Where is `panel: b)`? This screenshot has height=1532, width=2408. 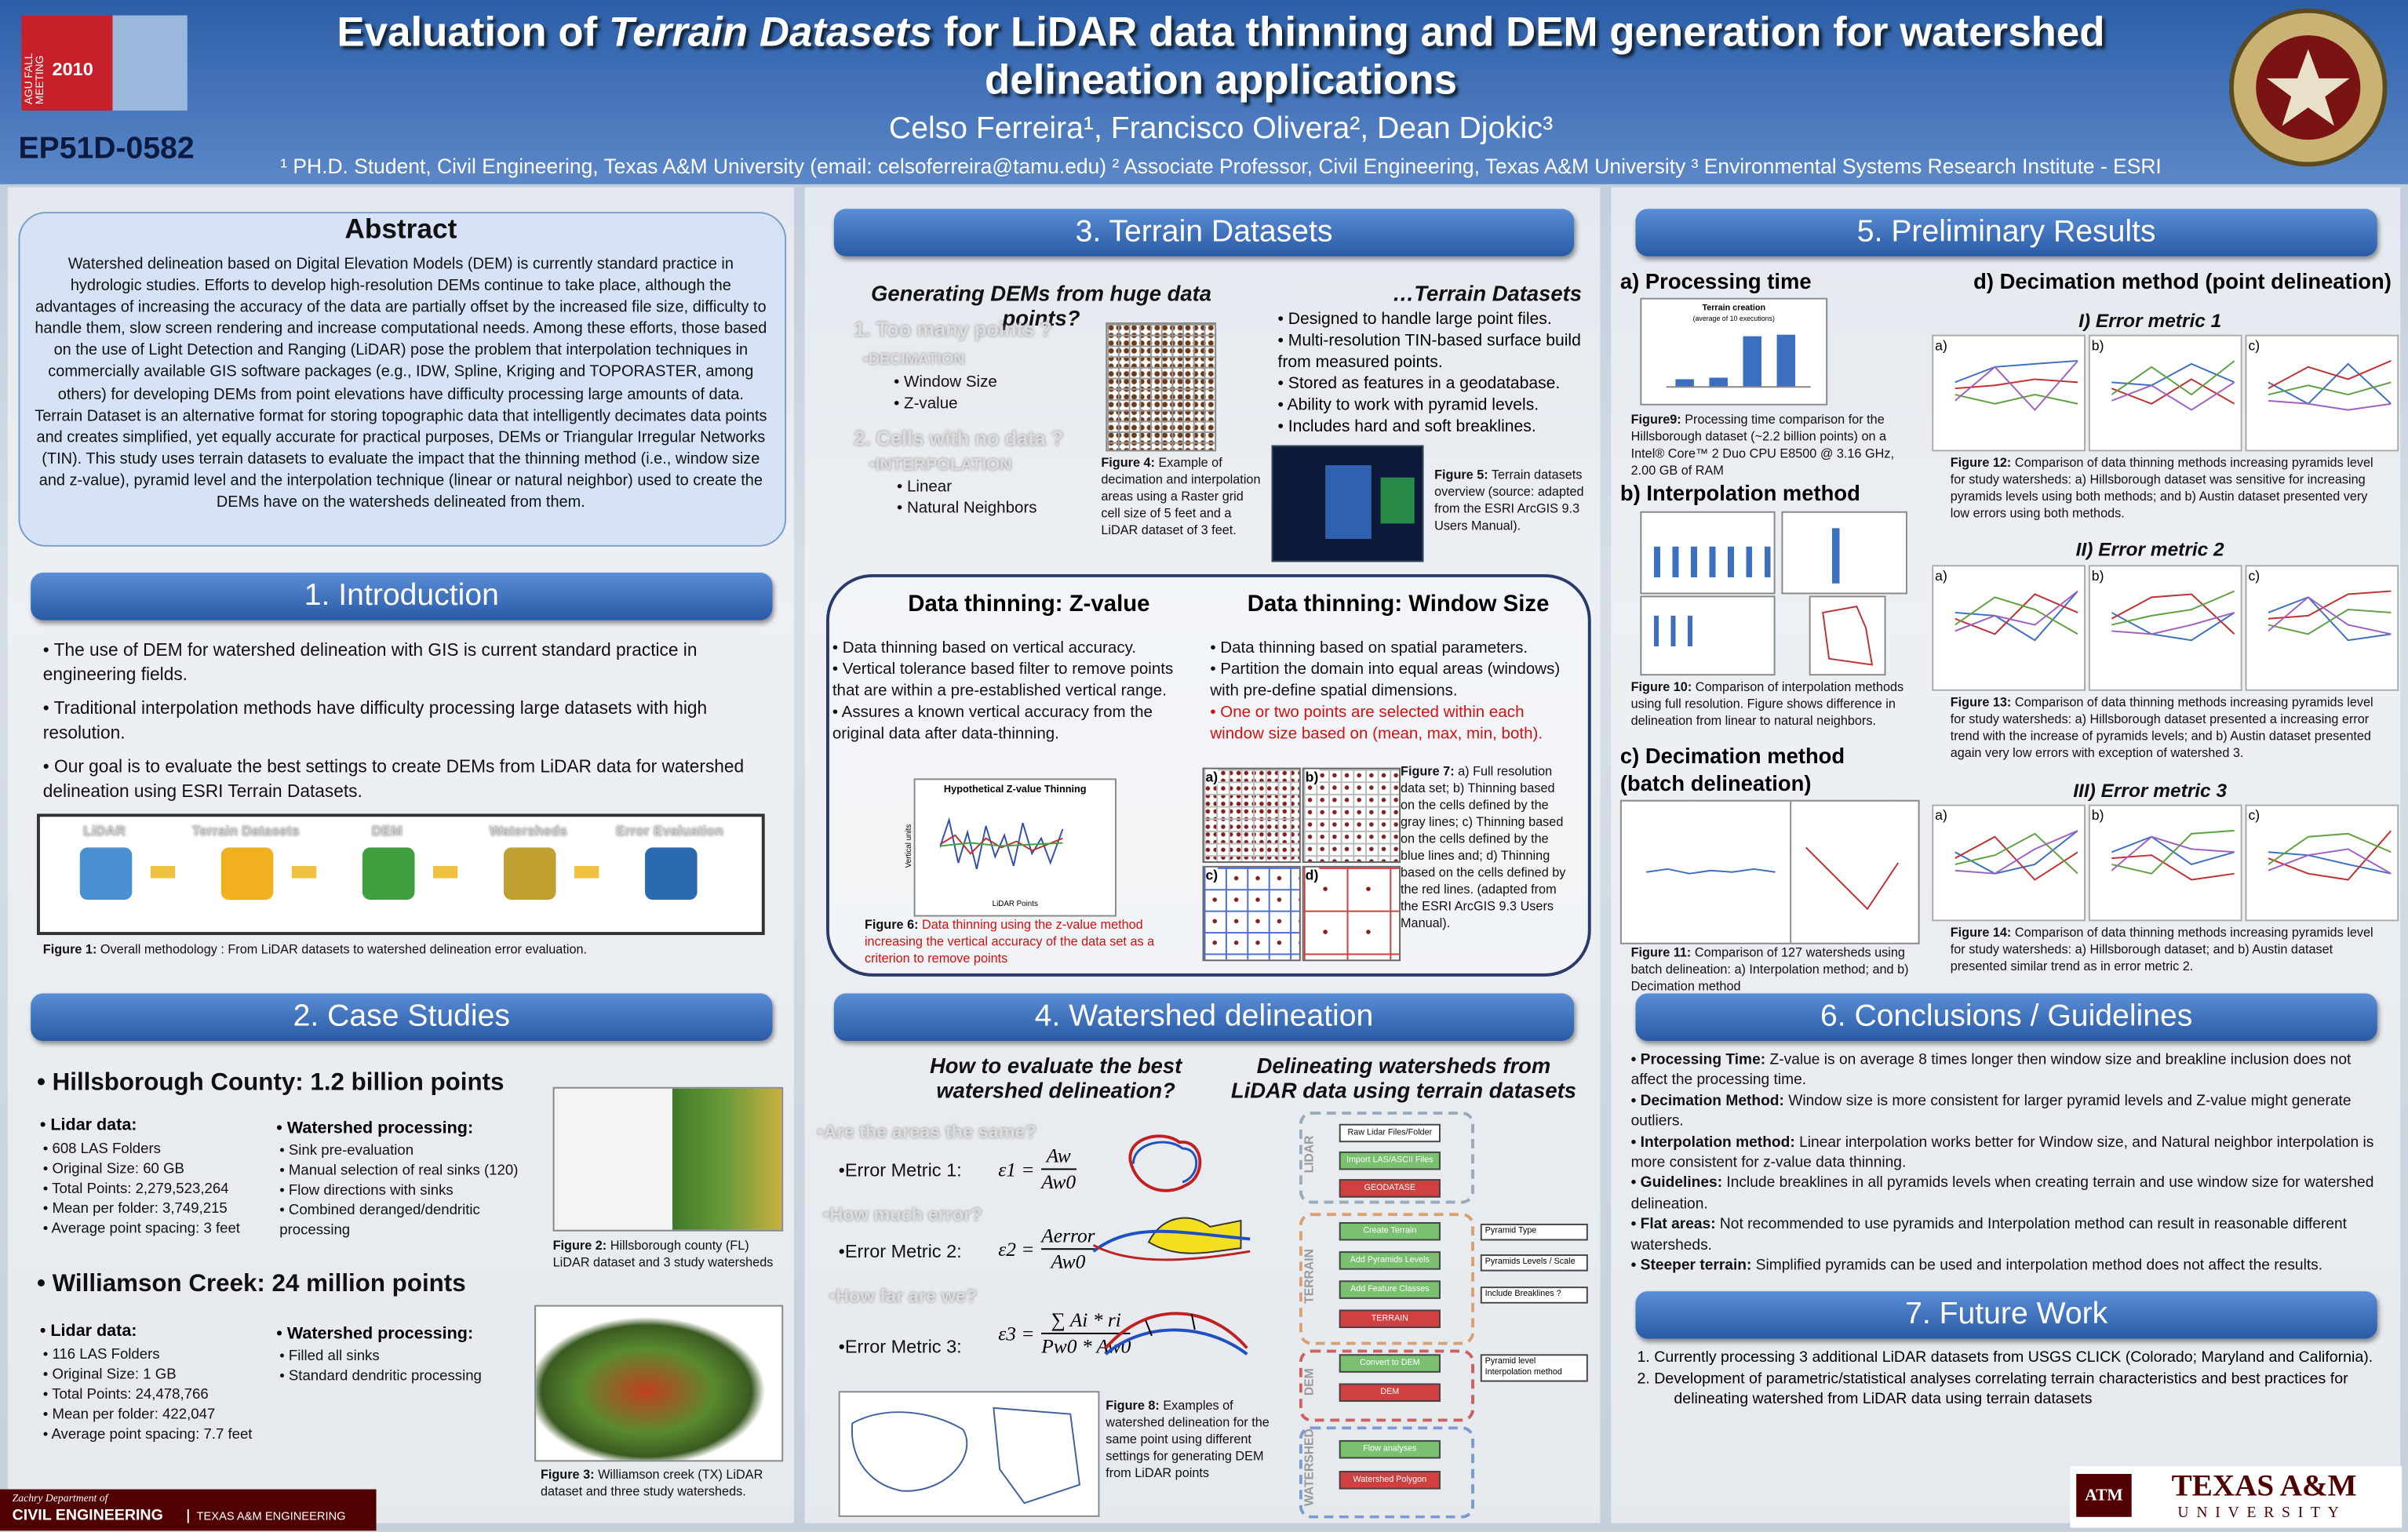 panel: b) is located at coordinates (1351, 815).